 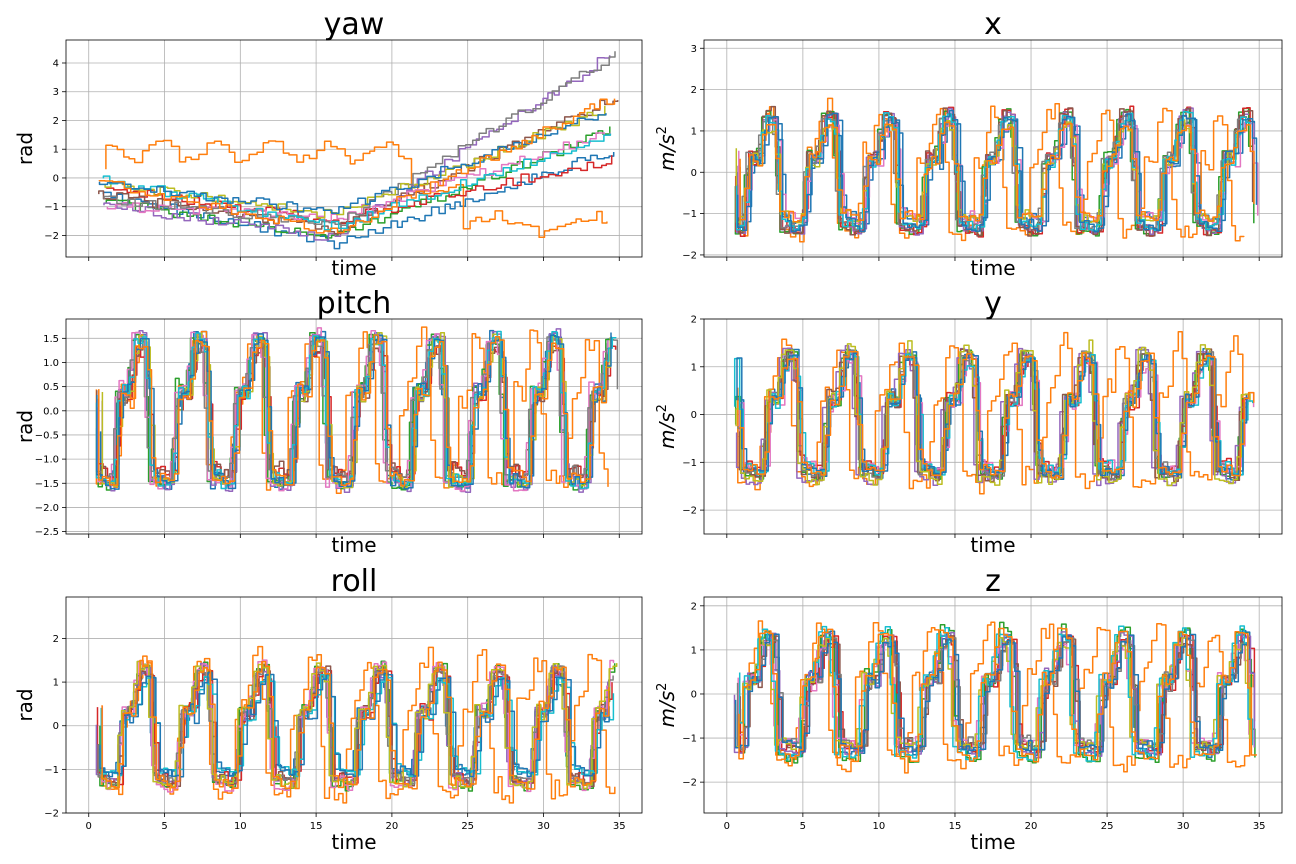 I want to click on xtick-label-roll-5: 25, so click(x=467, y=826).